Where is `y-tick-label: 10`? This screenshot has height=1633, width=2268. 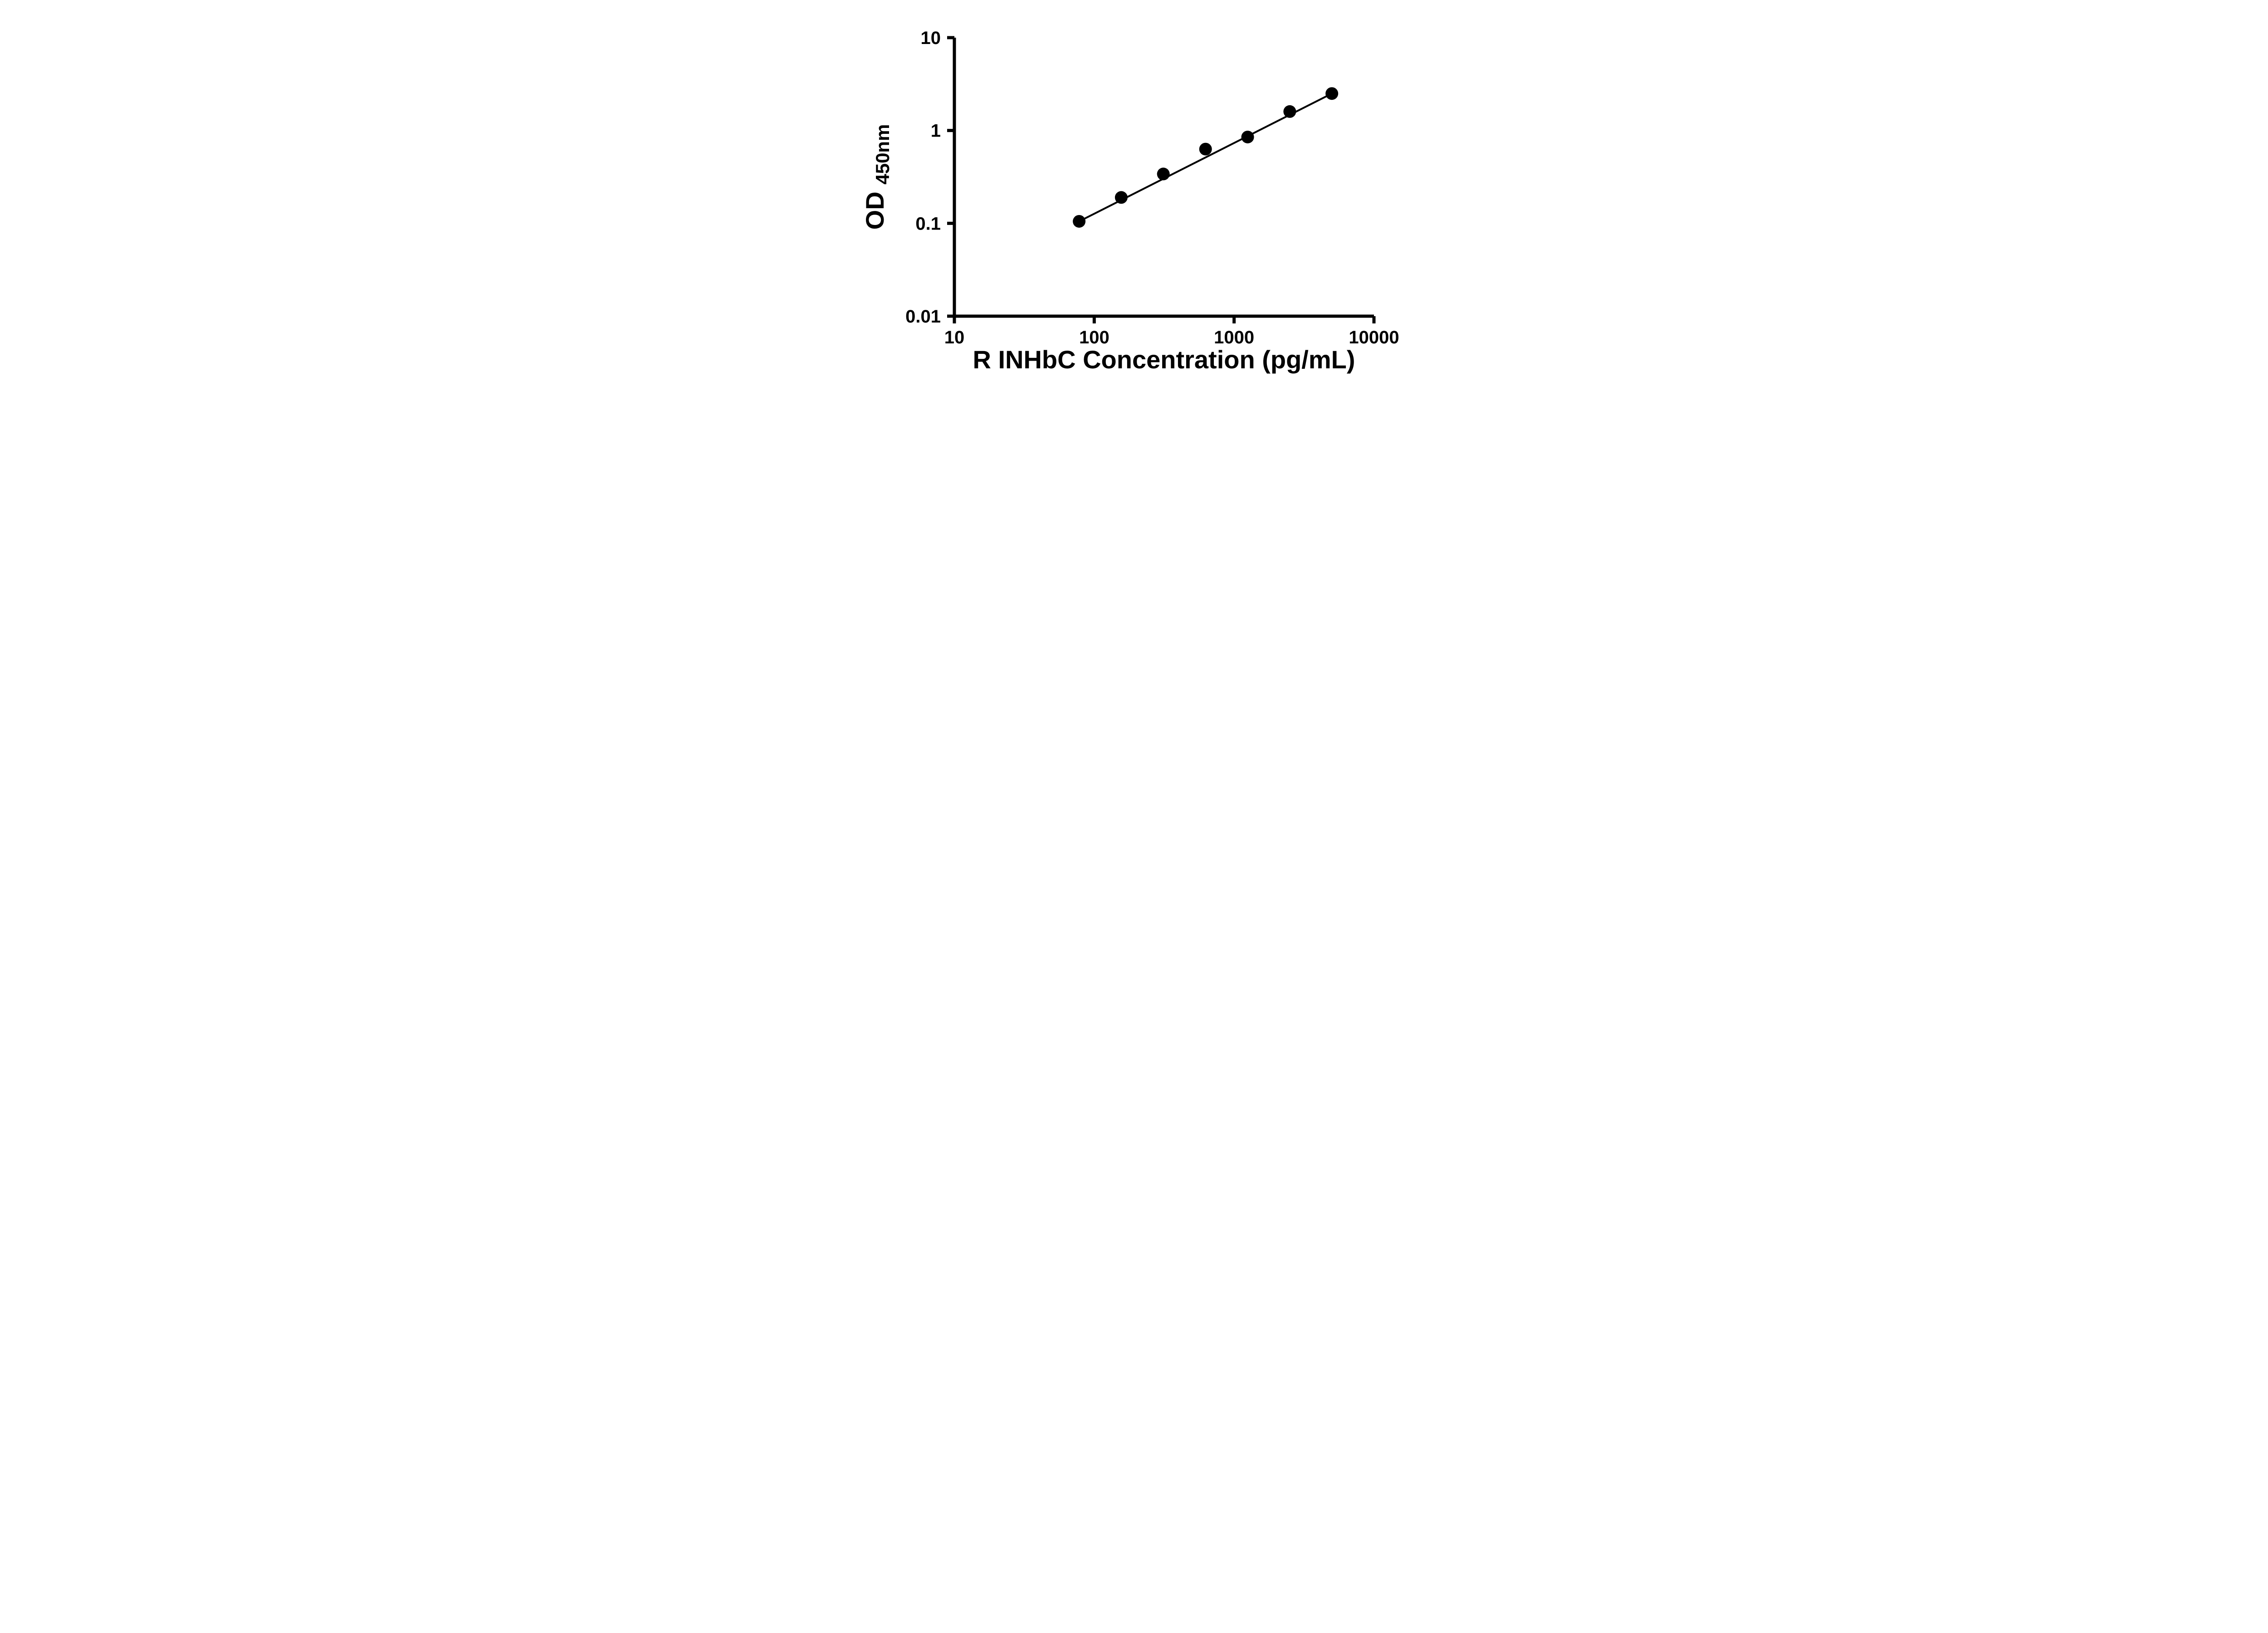 y-tick-label: 10 is located at coordinates (931, 38).